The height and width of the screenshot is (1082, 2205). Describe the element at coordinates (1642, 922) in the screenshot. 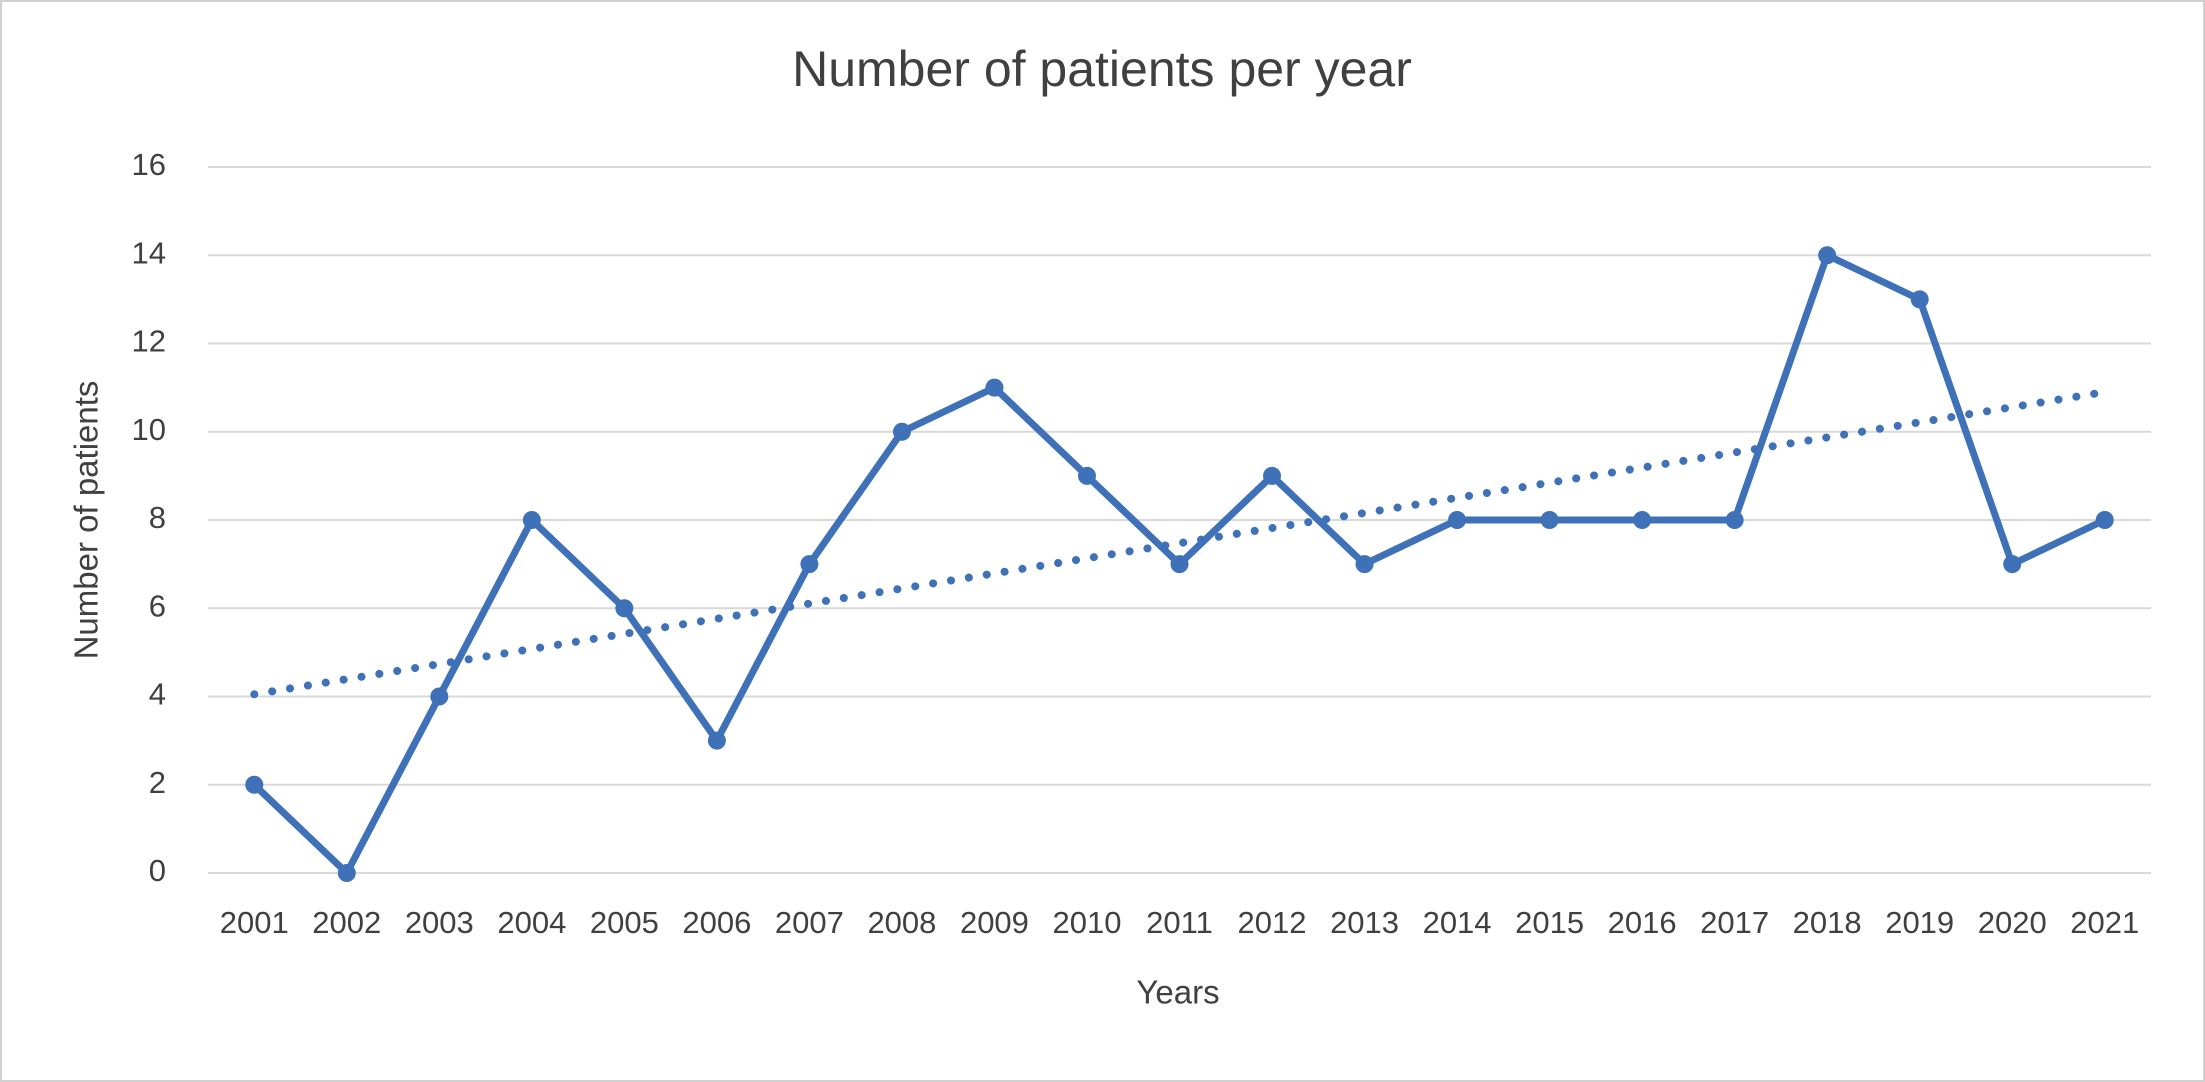

I see `x-tick-label: 2016` at that location.